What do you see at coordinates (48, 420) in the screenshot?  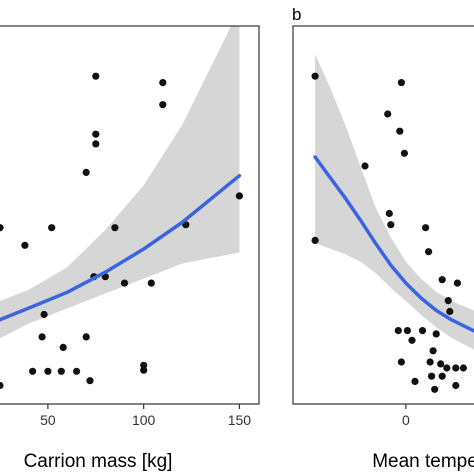 I see `x-tick-label: 50` at bounding box center [48, 420].